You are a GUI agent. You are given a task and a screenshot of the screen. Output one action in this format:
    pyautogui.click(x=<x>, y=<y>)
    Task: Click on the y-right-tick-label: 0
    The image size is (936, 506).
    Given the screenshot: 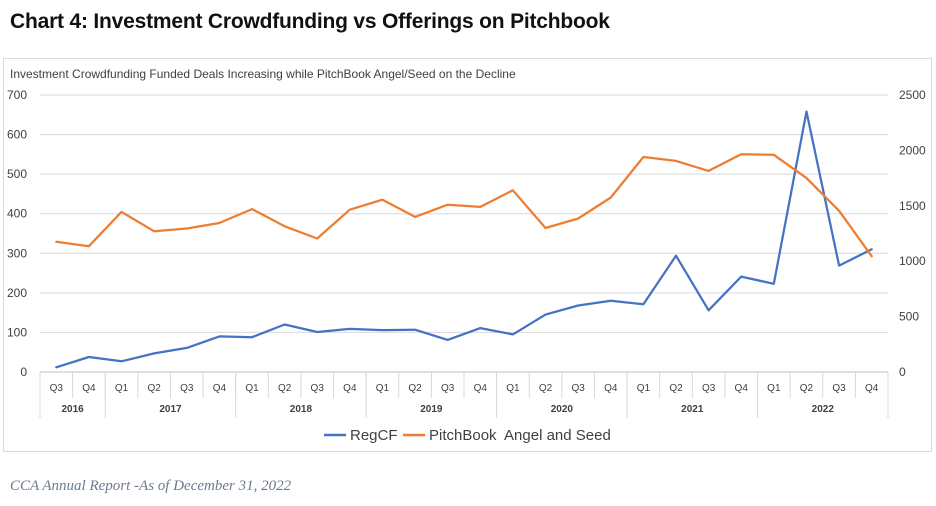 What is the action you would take?
    pyautogui.click(x=902, y=372)
    